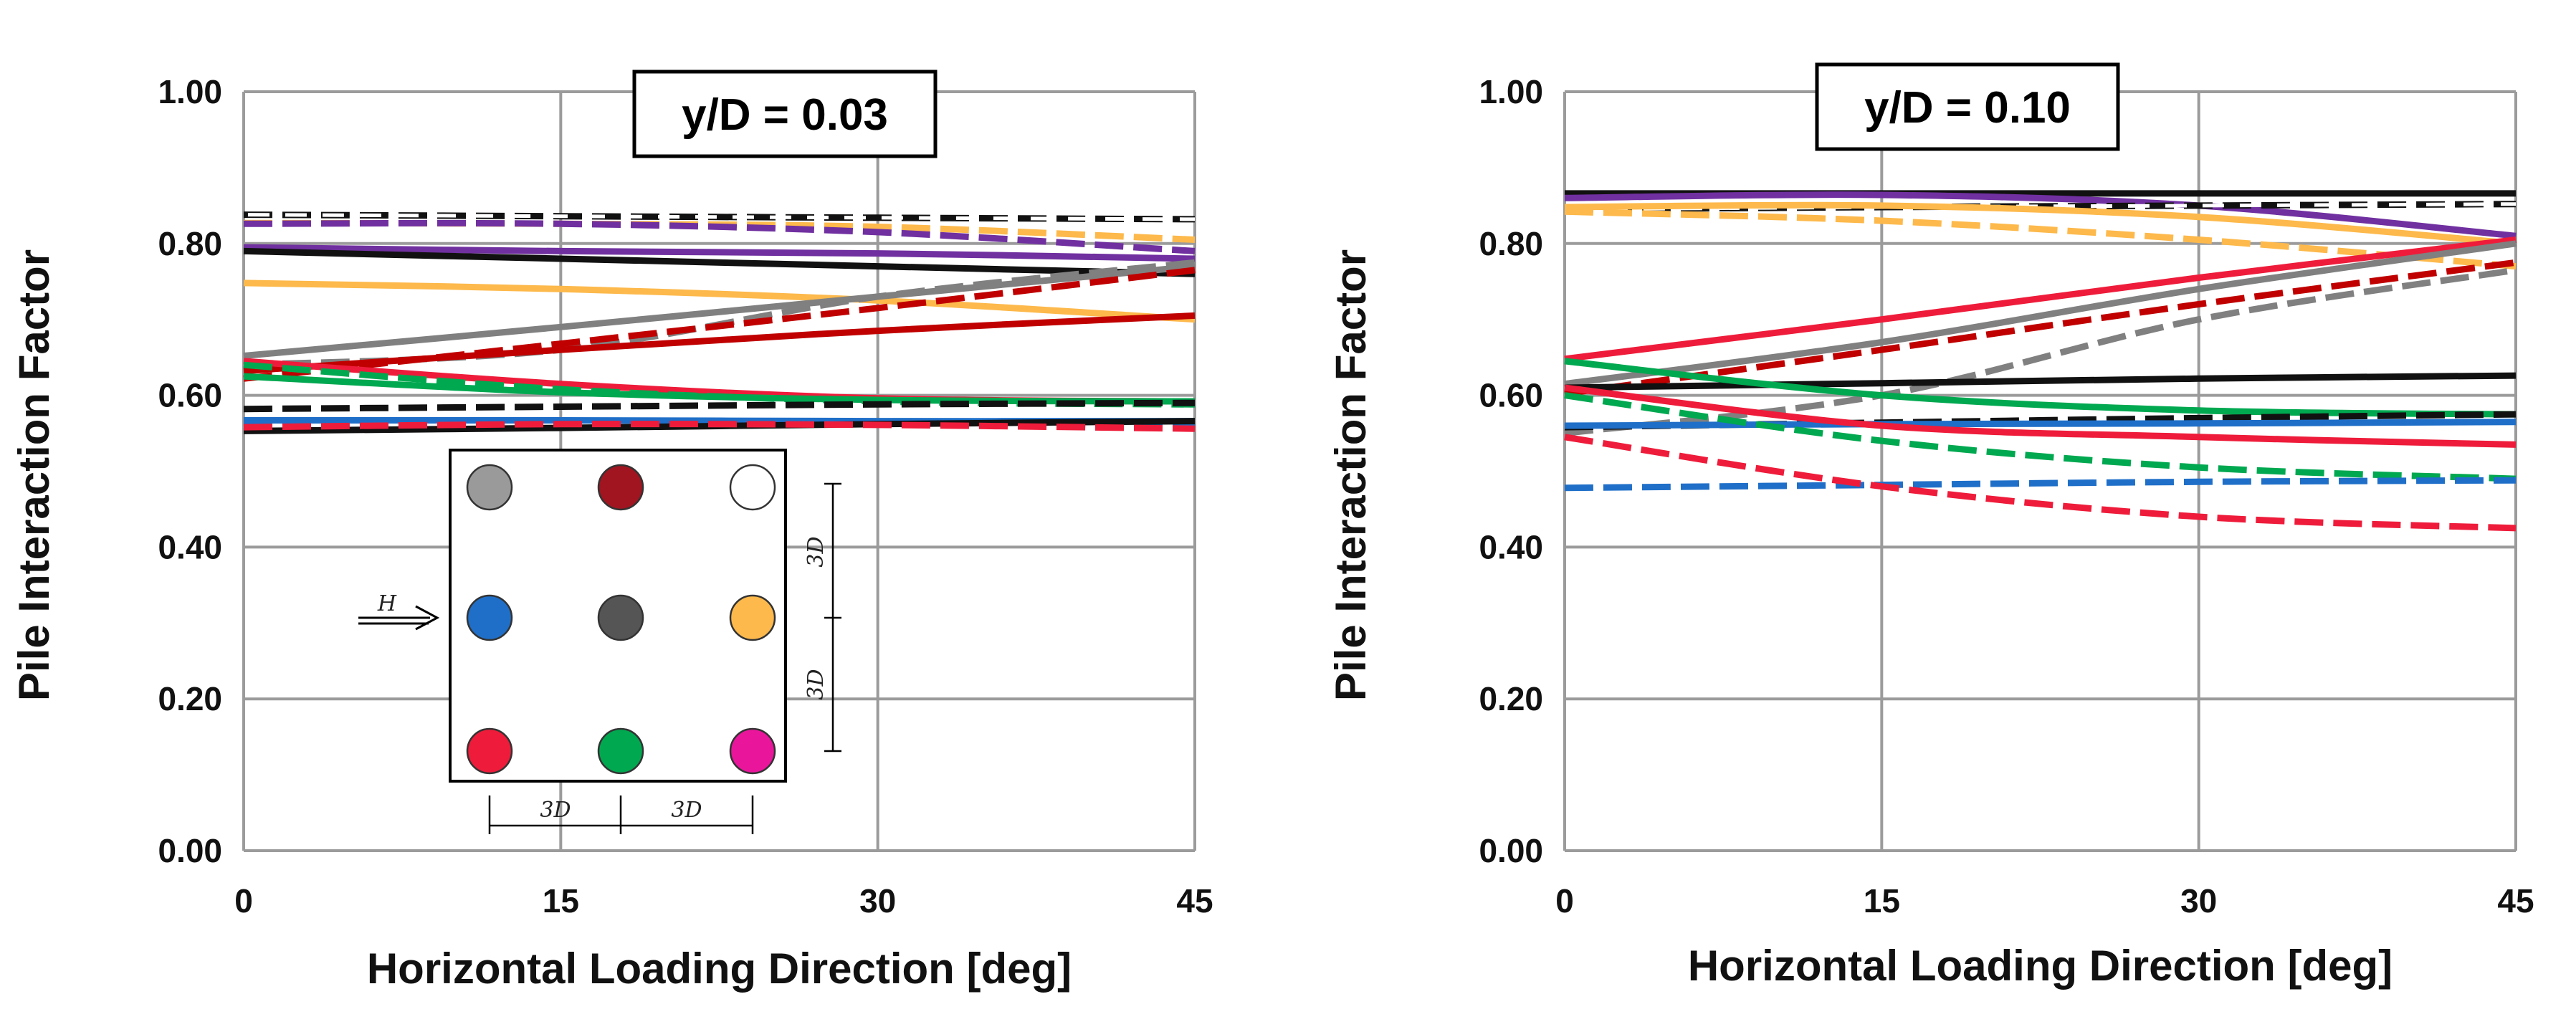  Describe the element at coordinates (399, 618) in the screenshot. I see `load-arrow` at that location.